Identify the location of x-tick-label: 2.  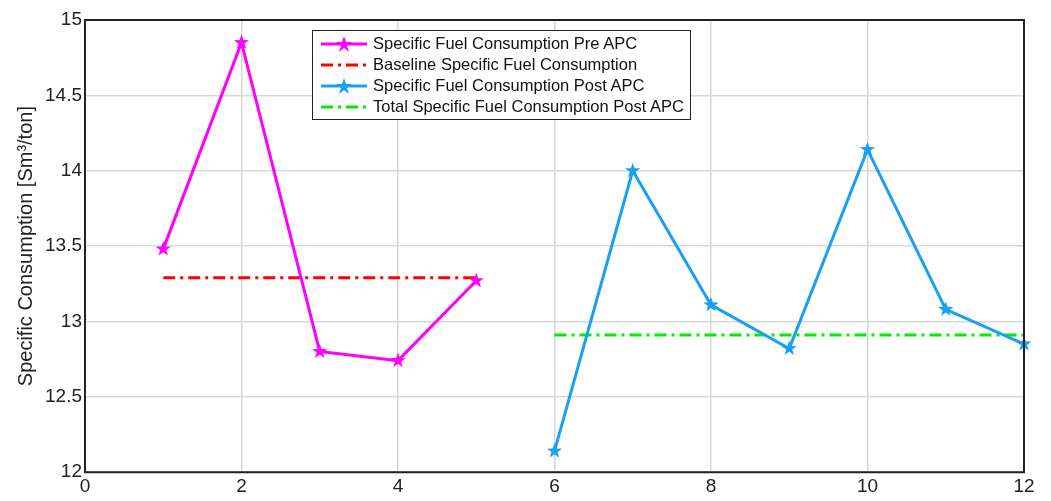
(241, 485).